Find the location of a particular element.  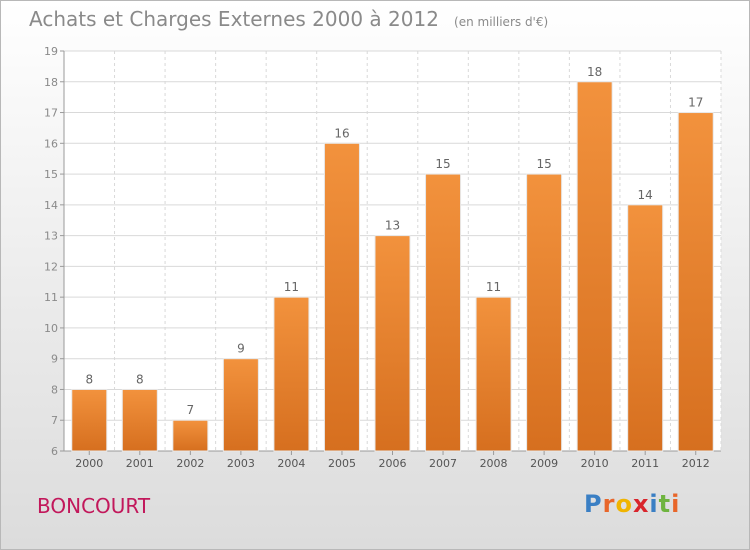

x-tick-label: 2012 is located at coordinates (696, 463).